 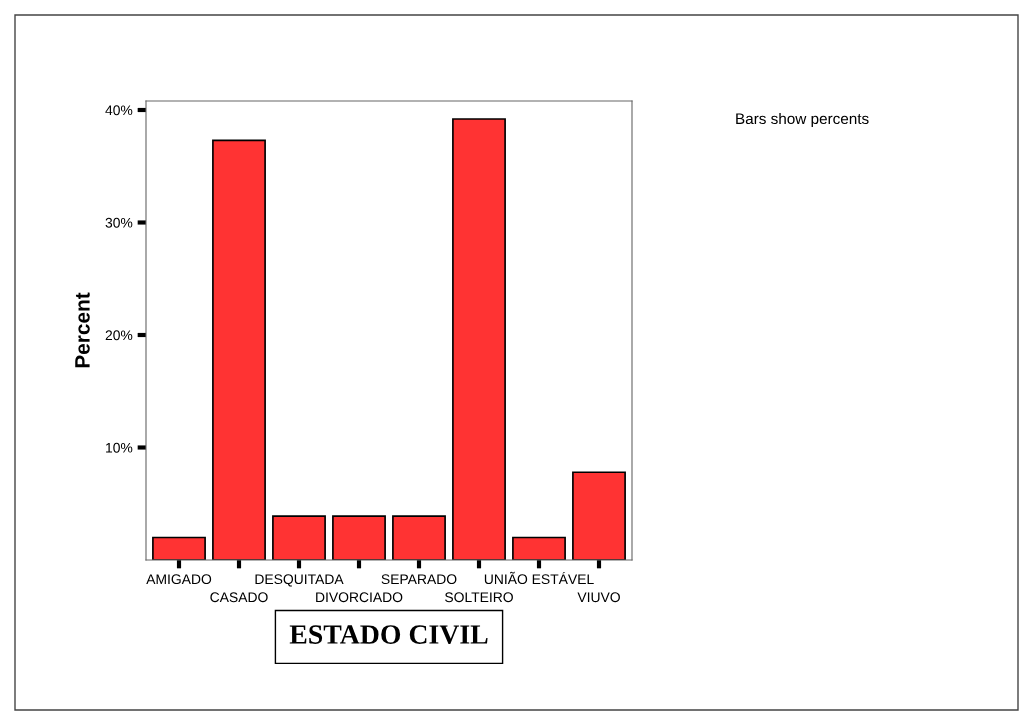 What do you see at coordinates (119, 110) in the screenshot?
I see `y-tick-label: 40%` at bounding box center [119, 110].